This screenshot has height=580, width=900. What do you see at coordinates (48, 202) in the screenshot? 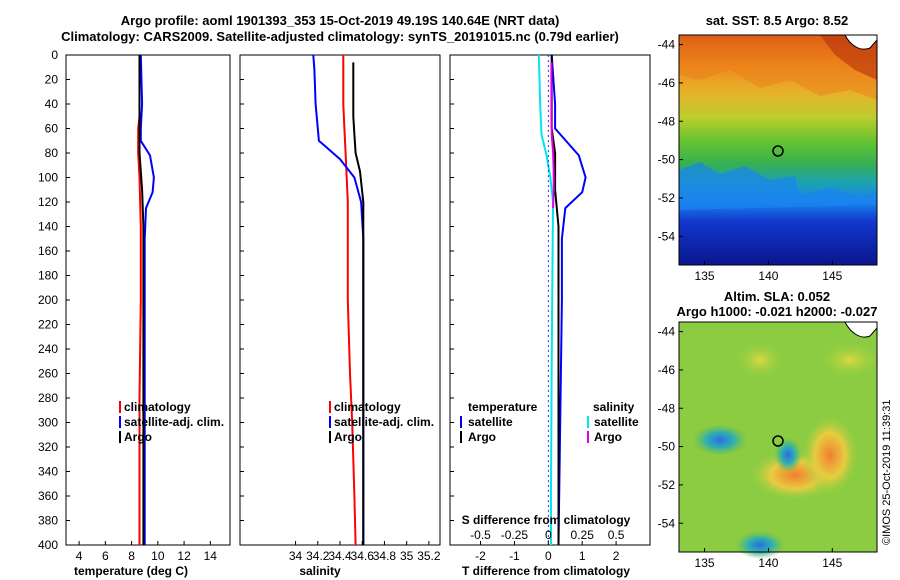
I see `depth-tick-label: 120` at bounding box center [48, 202].